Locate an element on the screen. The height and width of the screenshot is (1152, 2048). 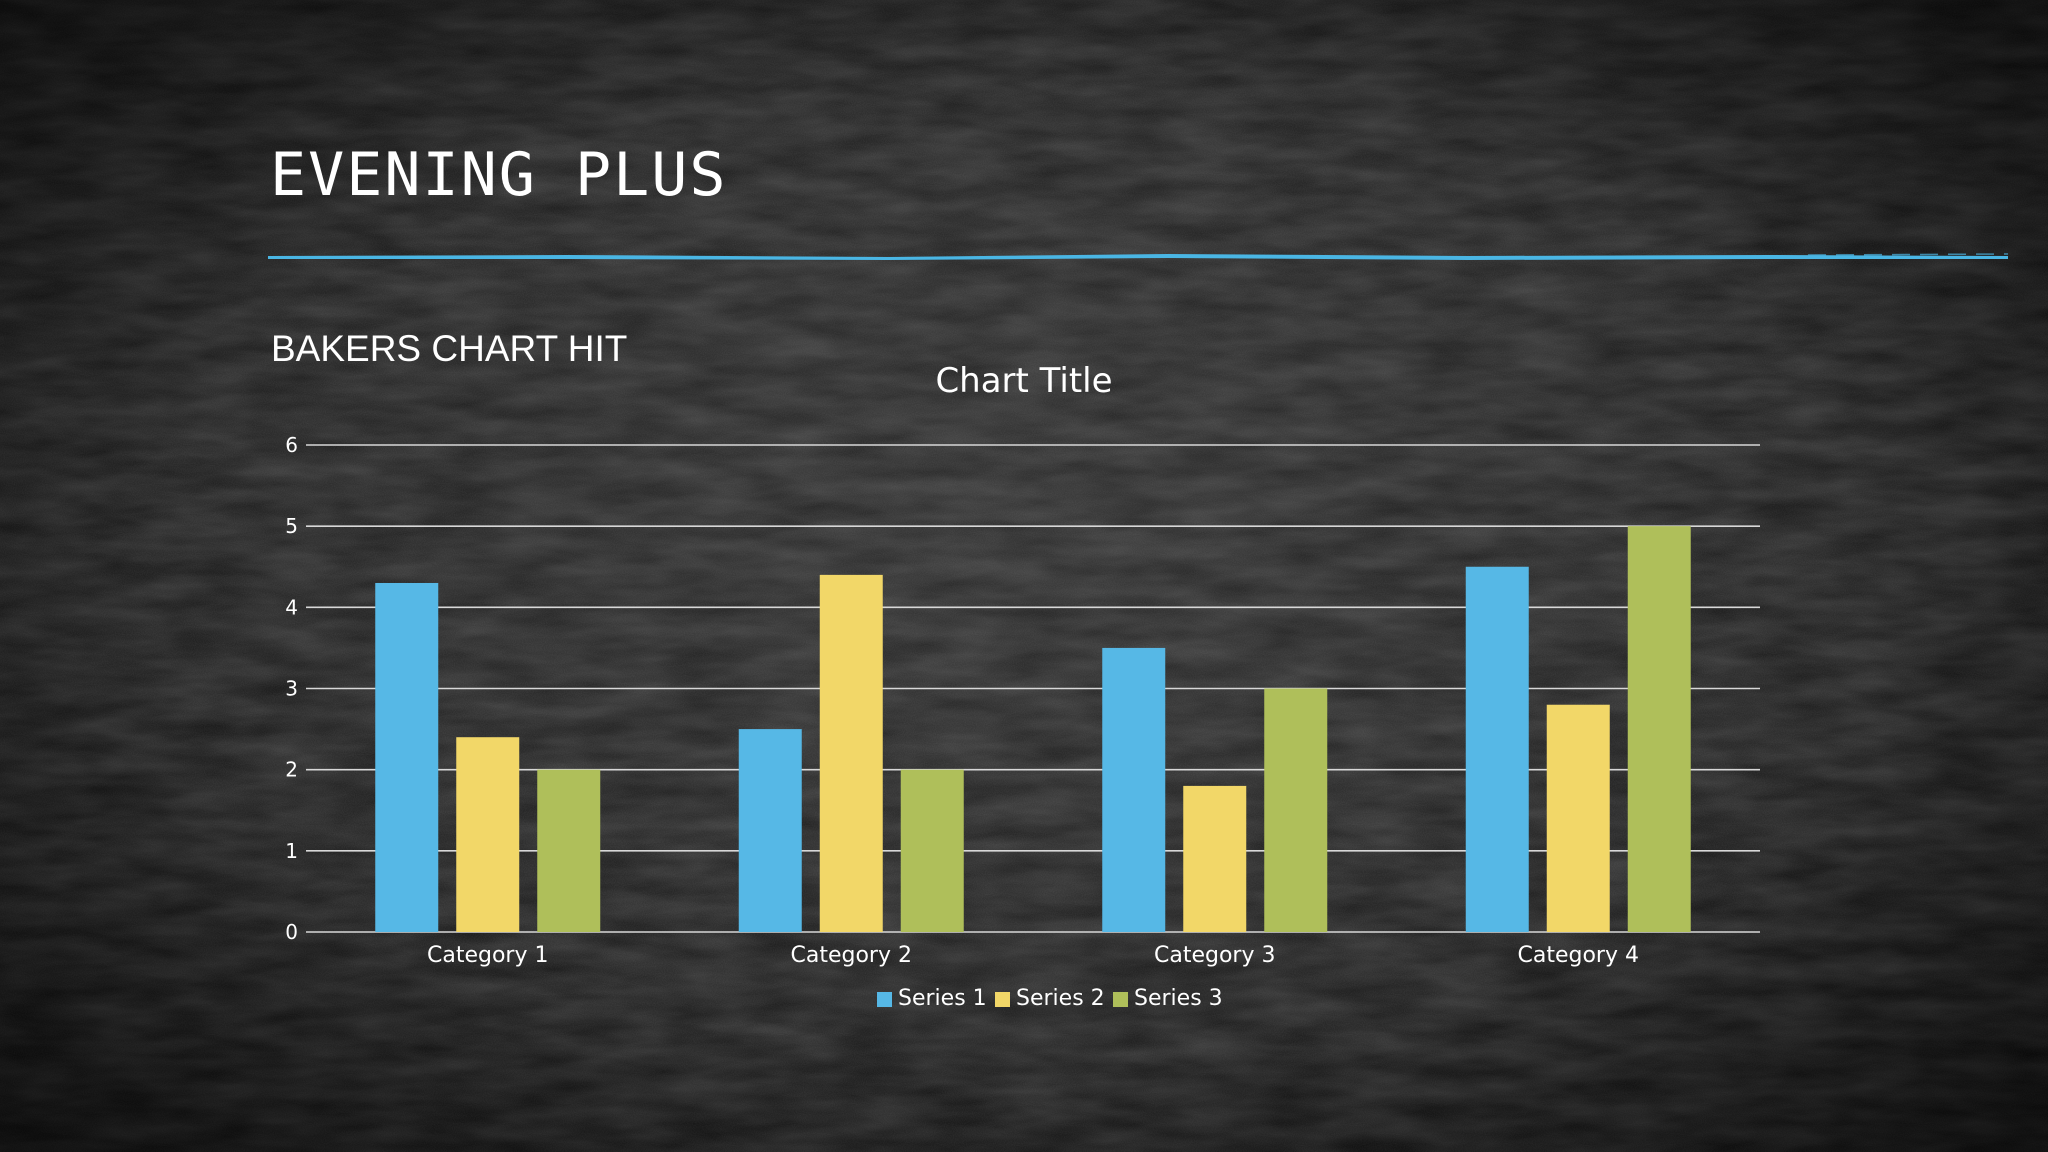
y-tick-label: 1 is located at coordinates (291, 851).